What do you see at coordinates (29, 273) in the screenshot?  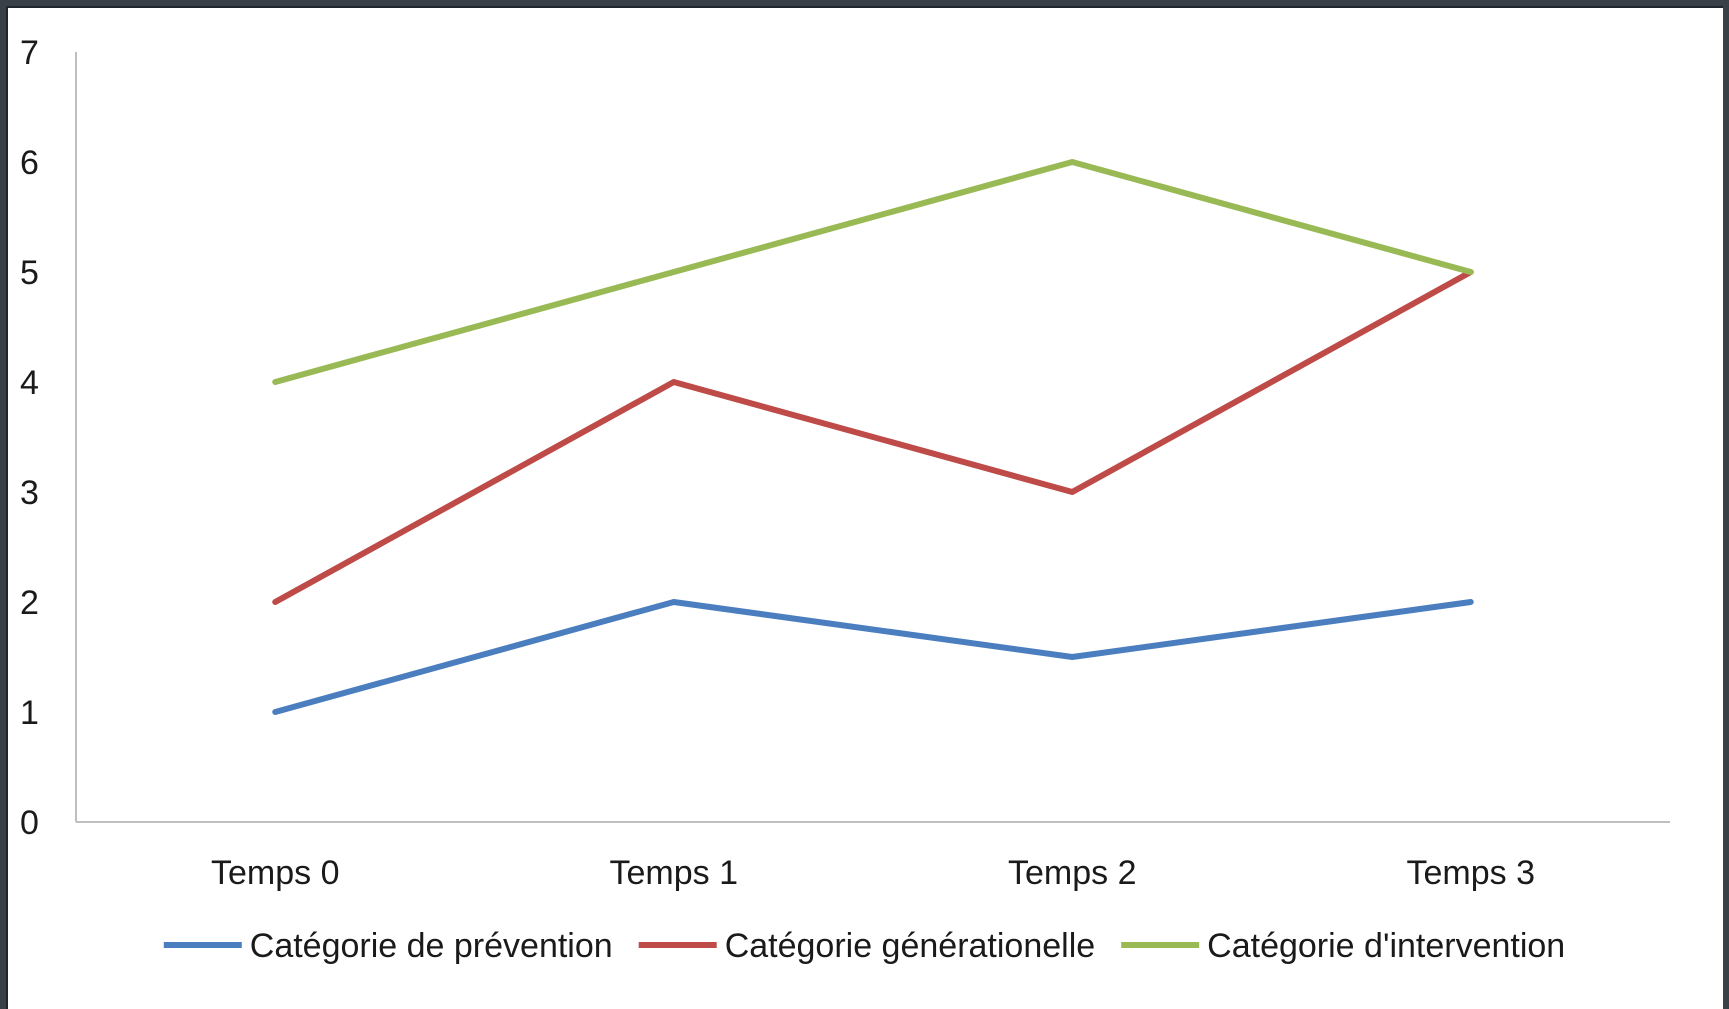 I see `y-tick-label: 5` at bounding box center [29, 273].